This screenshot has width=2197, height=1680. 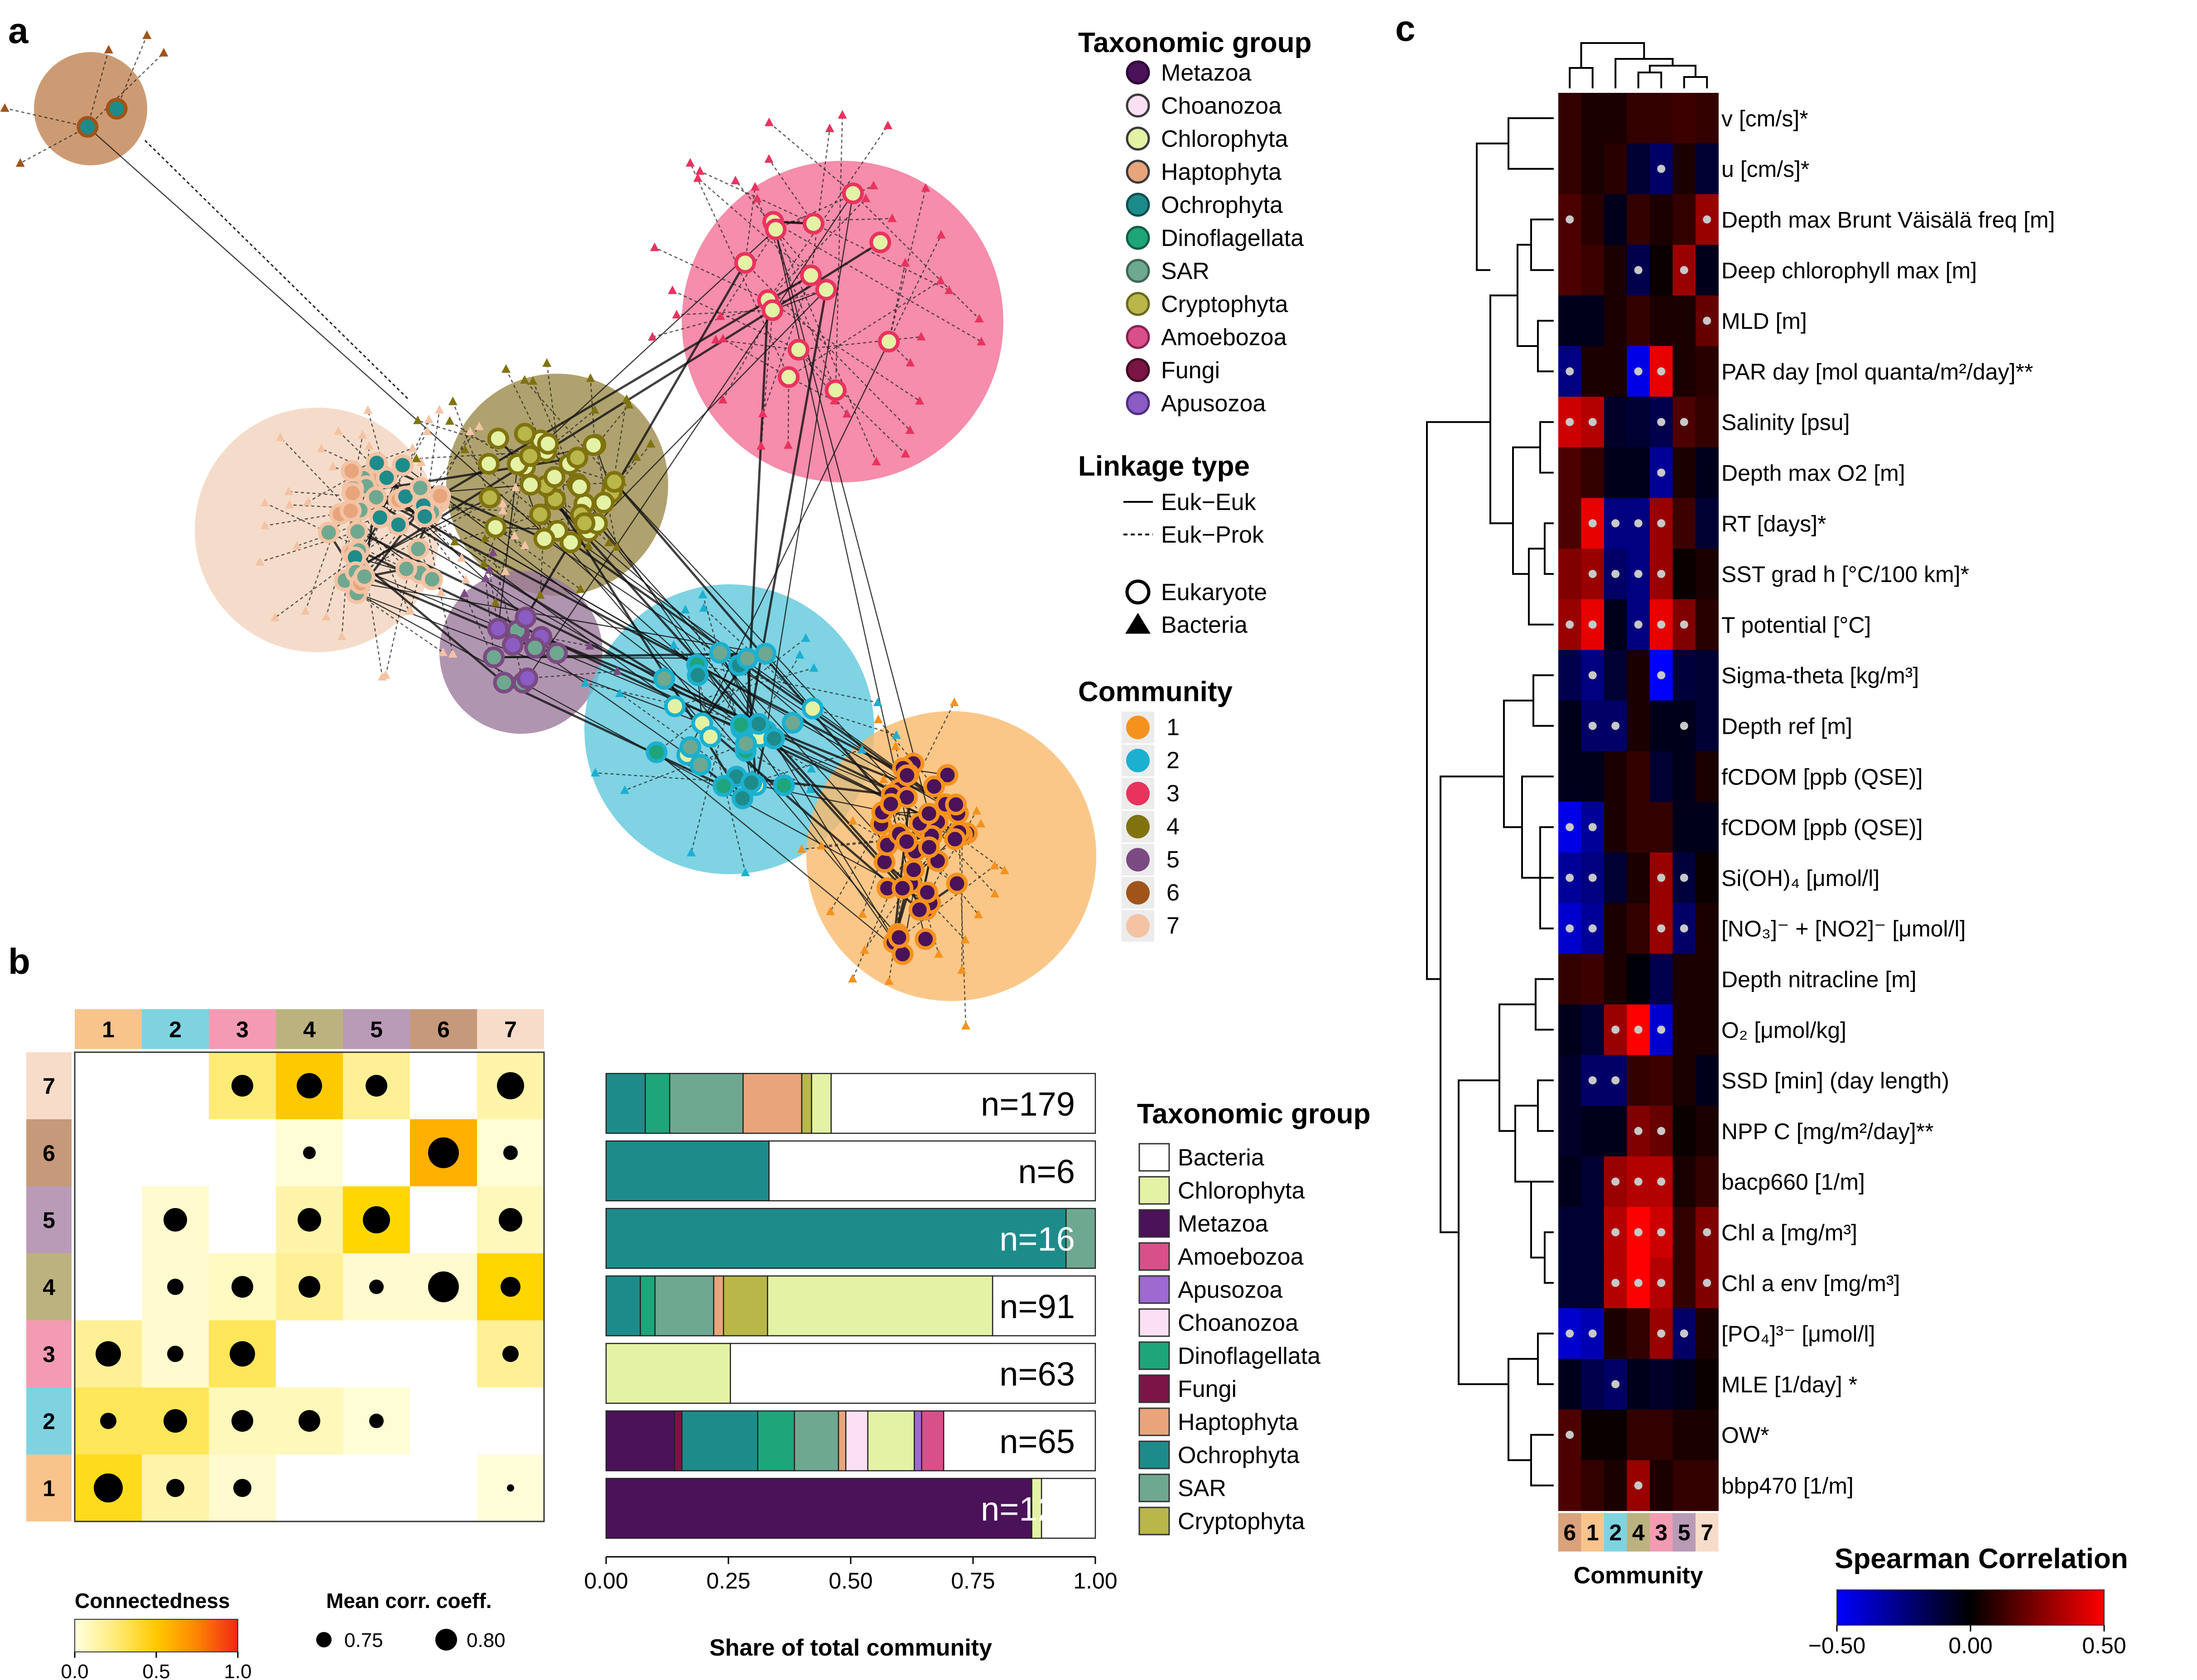 I want to click on colorbar-title: Spearman Correlation, so click(x=1981, y=1558).